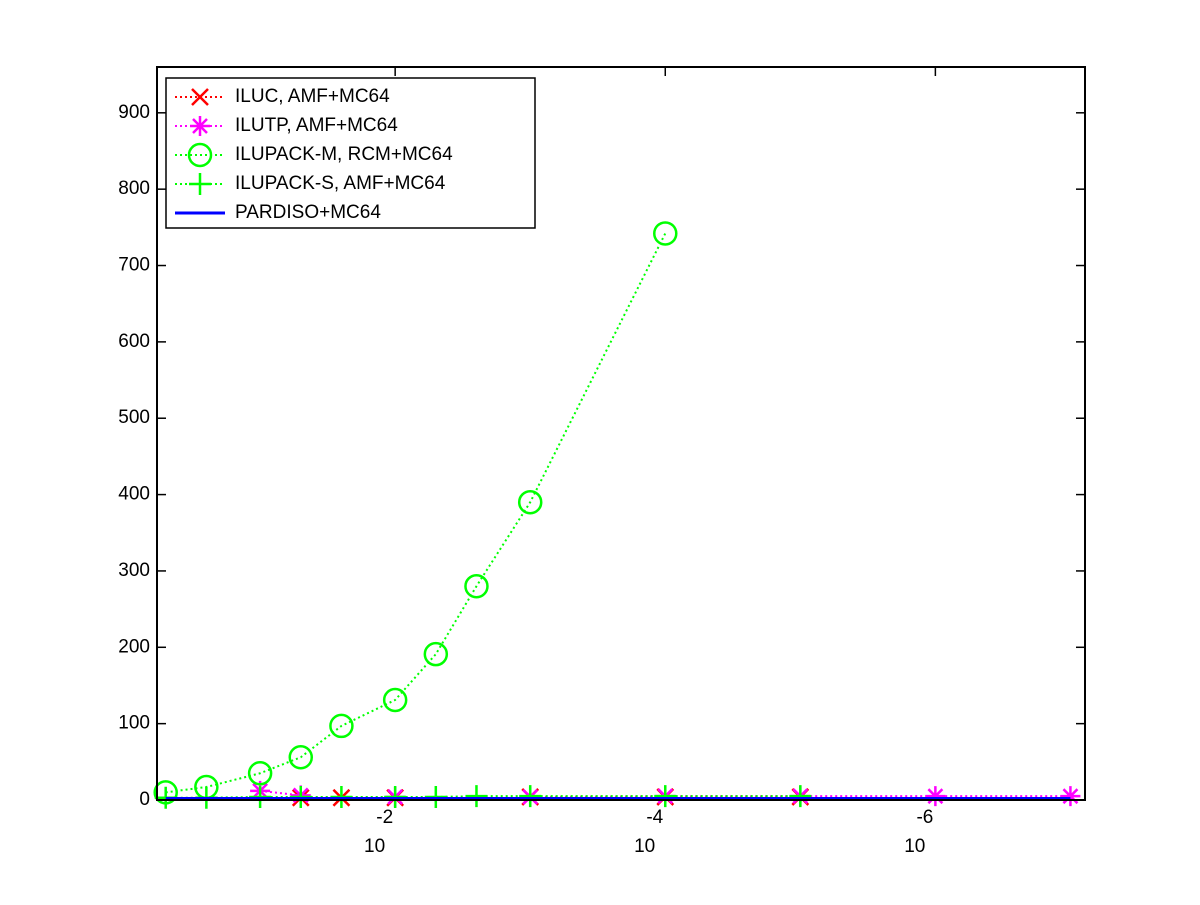 The height and width of the screenshot is (905, 1200). I want to click on legend-label: ILUTP, AMF+MC64, so click(316, 125).